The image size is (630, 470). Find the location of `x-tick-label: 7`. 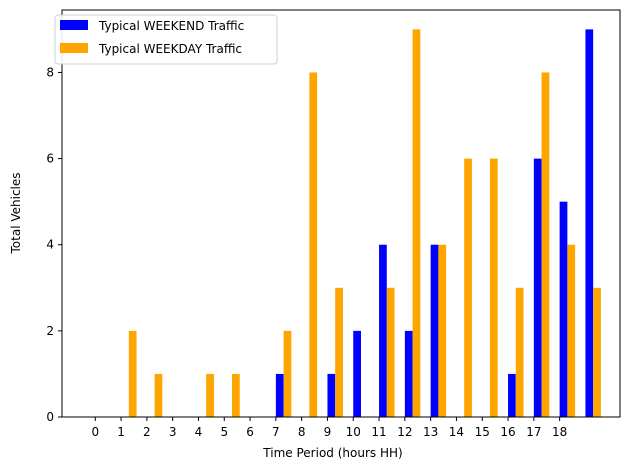

x-tick-label: 7 is located at coordinates (276, 432).